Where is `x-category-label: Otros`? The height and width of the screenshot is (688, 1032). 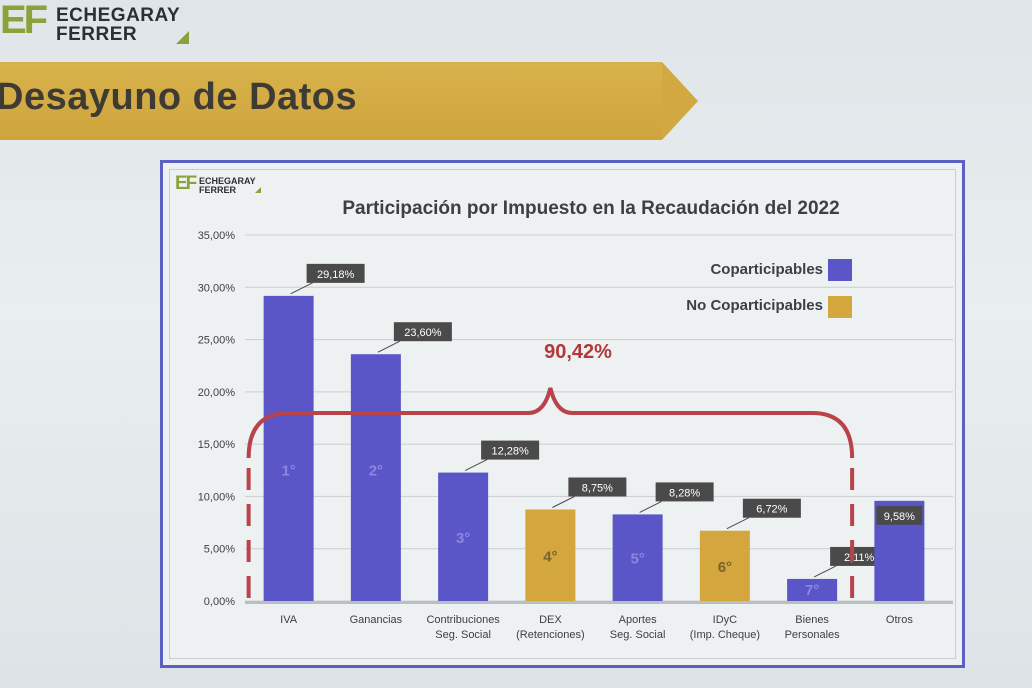
x-category-label: Otros is located at coordinates (899, 620).